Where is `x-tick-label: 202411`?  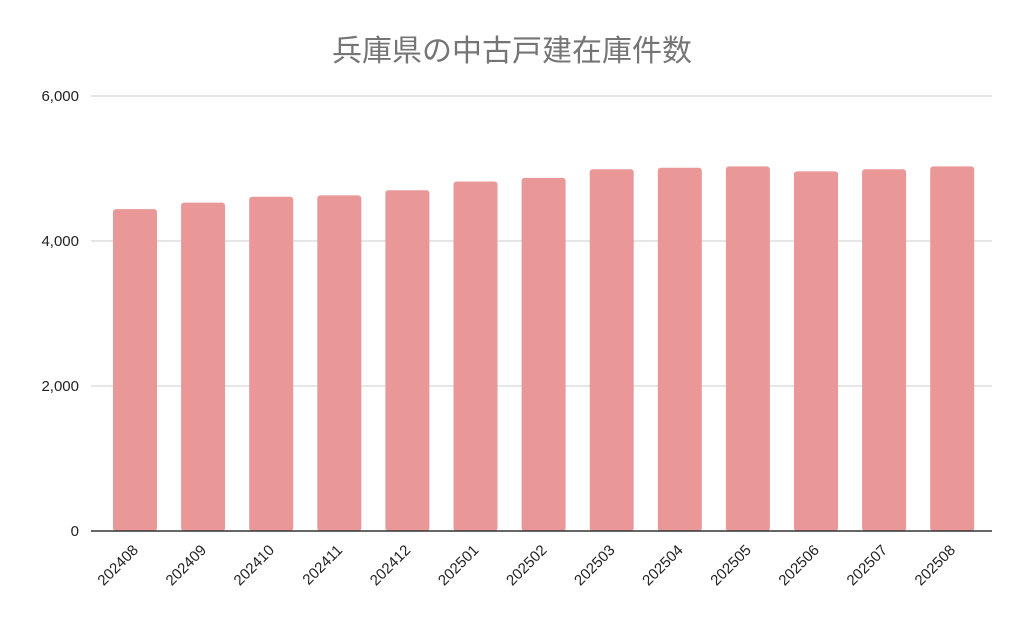
x-tick-label: 202411 is located at coordinates (322, 565).